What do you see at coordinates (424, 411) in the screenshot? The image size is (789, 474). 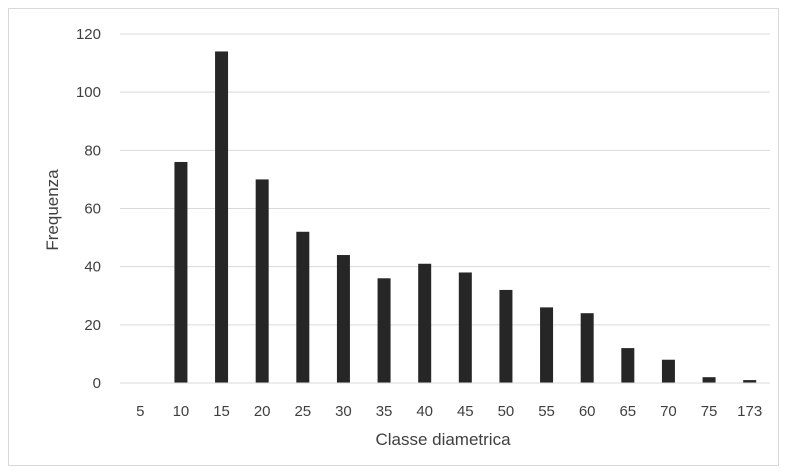 I see `x-tick-label: 40` at bounding box center [424, 411].